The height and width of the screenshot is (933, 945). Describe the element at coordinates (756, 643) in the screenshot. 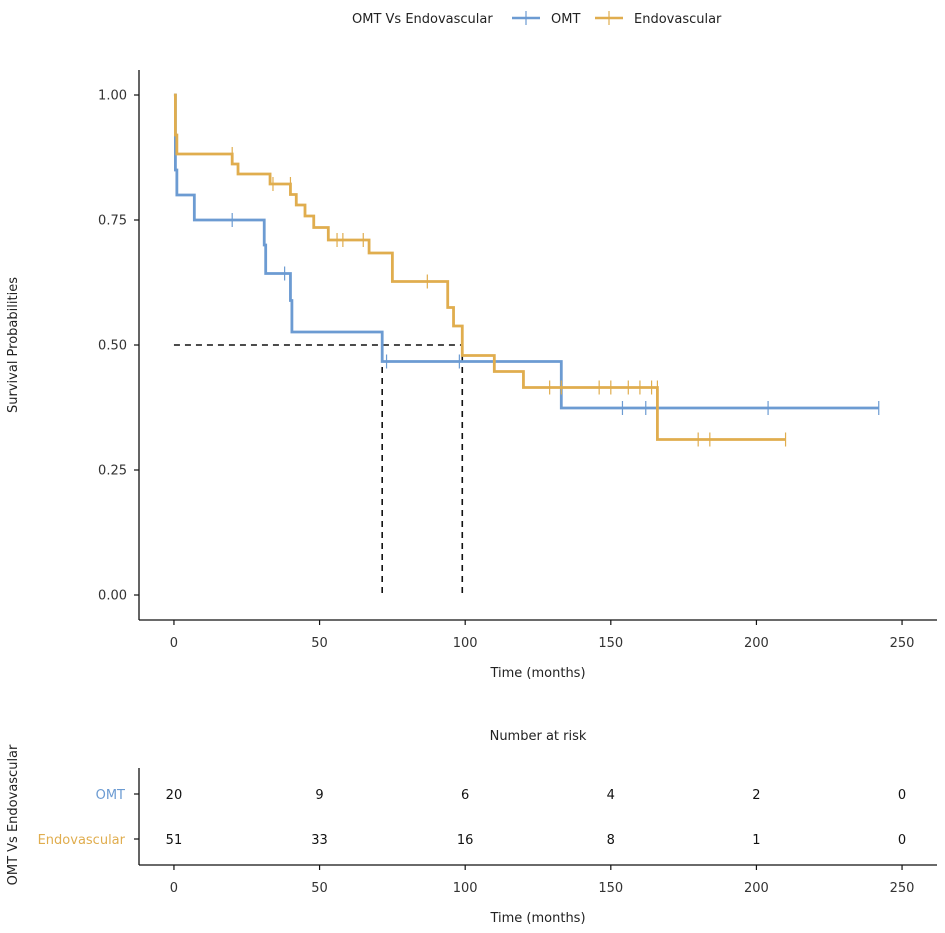

I see `x-tick-label: 200` at that location.